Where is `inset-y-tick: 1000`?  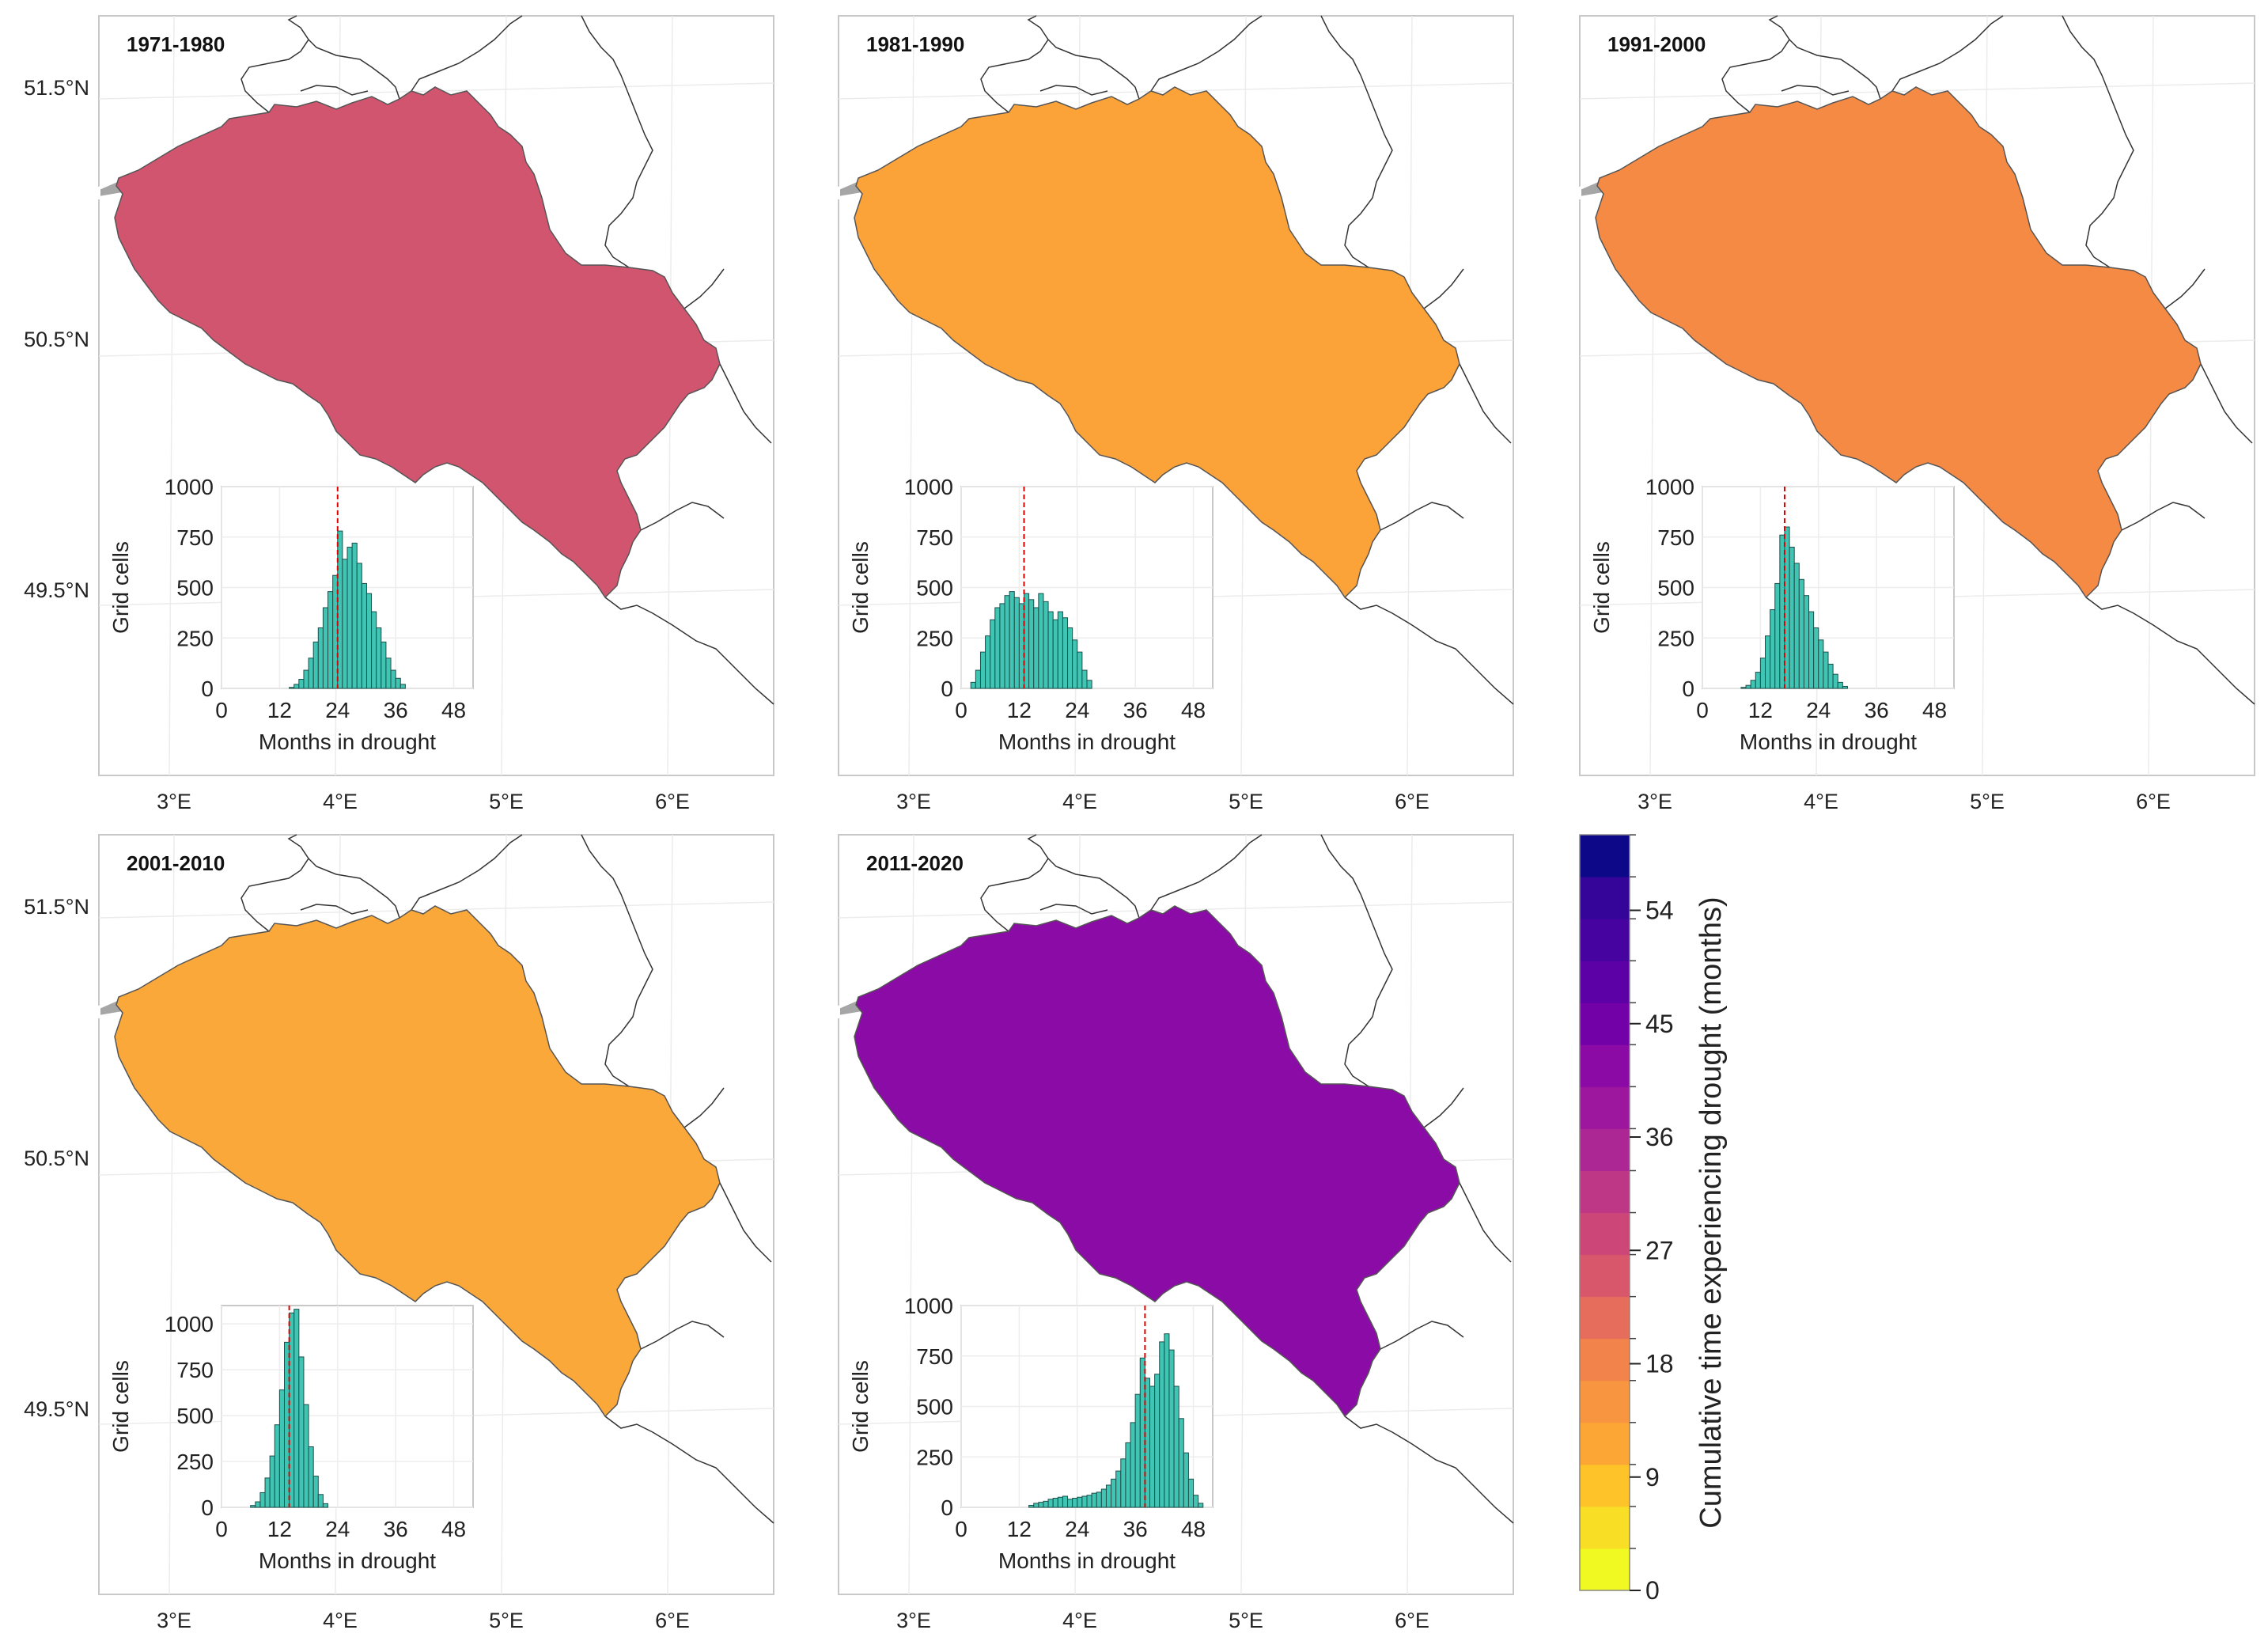 inset-y-tick: 1000 is located at coordinates (928, 487).